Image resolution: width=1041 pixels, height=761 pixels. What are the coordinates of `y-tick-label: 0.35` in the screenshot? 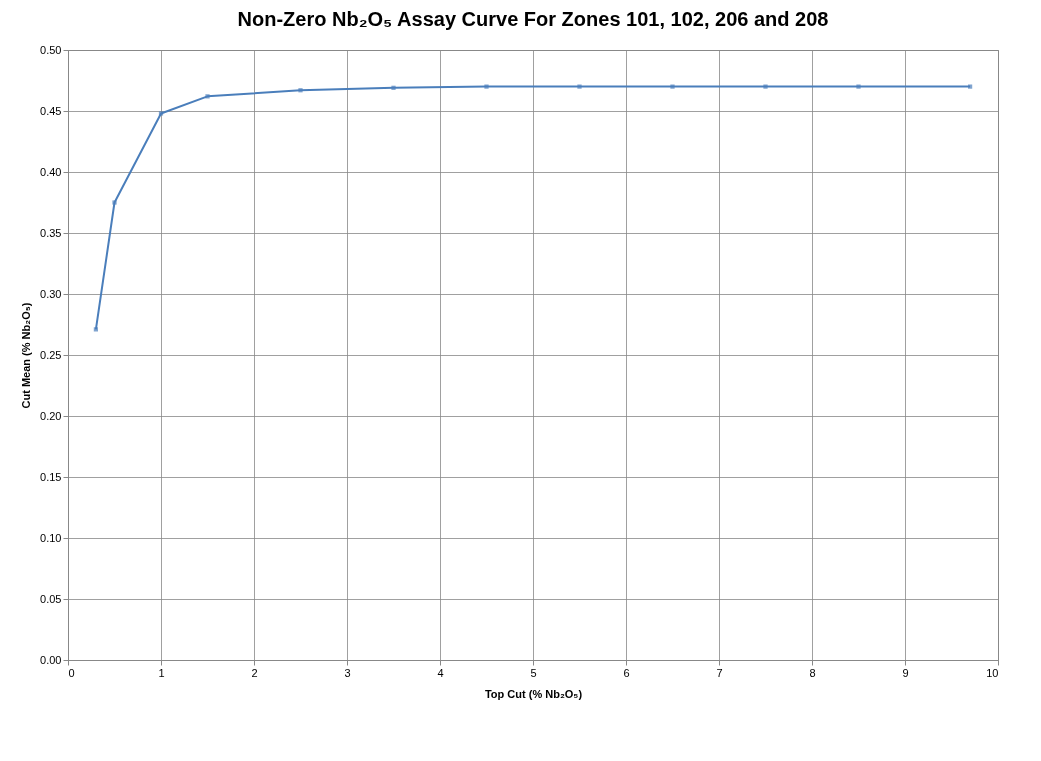 It's located at (51, 232).